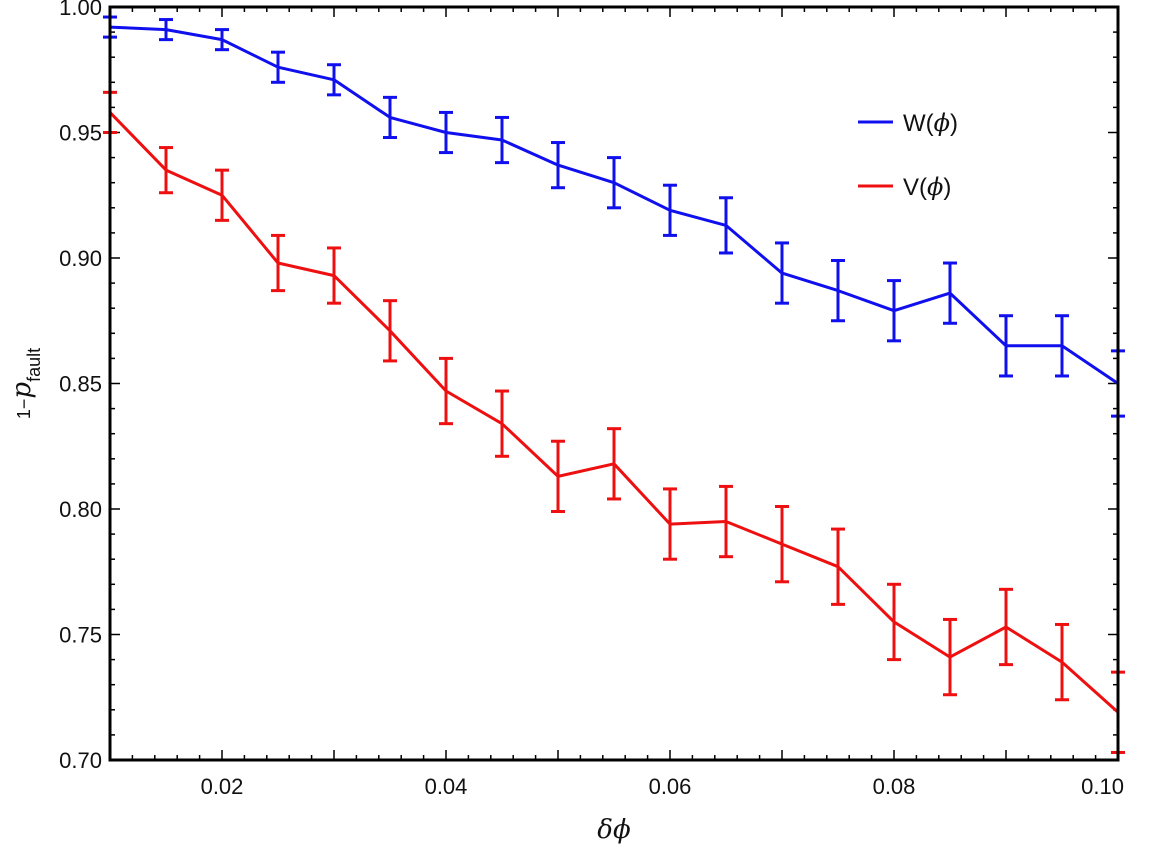 This screenshot has height=848, width=1152. Describe the element at coordinates (446, 786) in the screenshot. I see `x-tick-label: 0.04` at that location.